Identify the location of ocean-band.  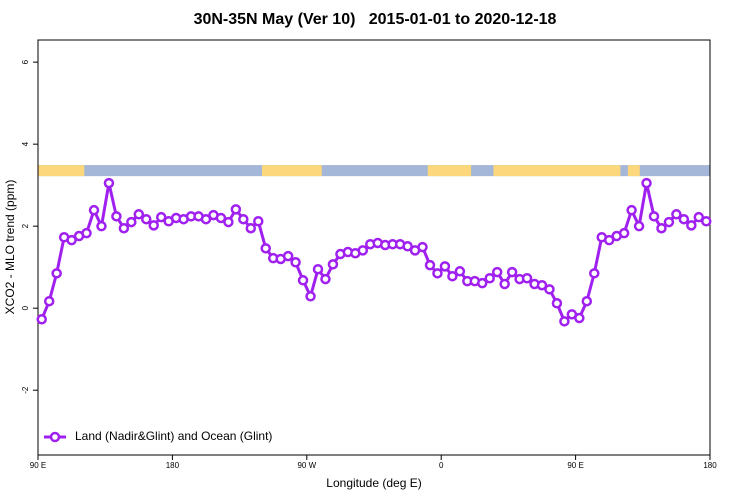
(374, 171).